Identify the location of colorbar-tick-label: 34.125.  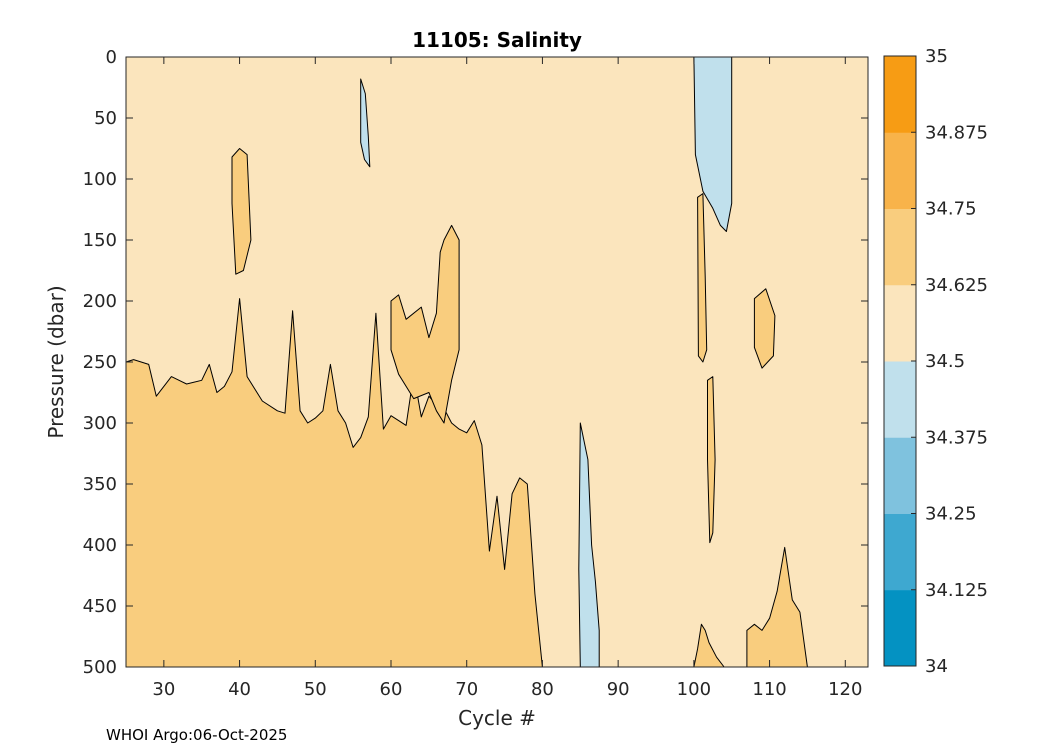
(956, 590).